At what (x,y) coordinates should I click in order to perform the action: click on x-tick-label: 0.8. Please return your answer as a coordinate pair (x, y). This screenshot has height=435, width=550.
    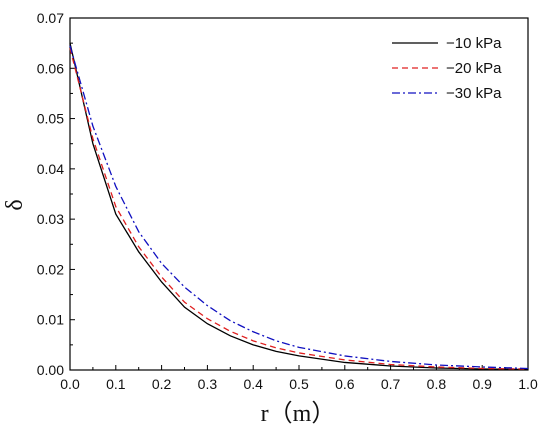
    Looking at the image, I should click on (437, 384).